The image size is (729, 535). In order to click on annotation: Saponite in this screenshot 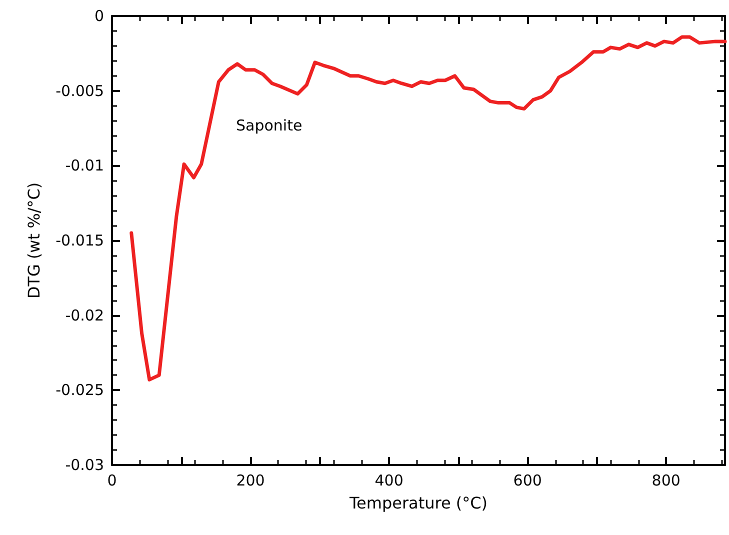, I will do `click(269, 125)`.